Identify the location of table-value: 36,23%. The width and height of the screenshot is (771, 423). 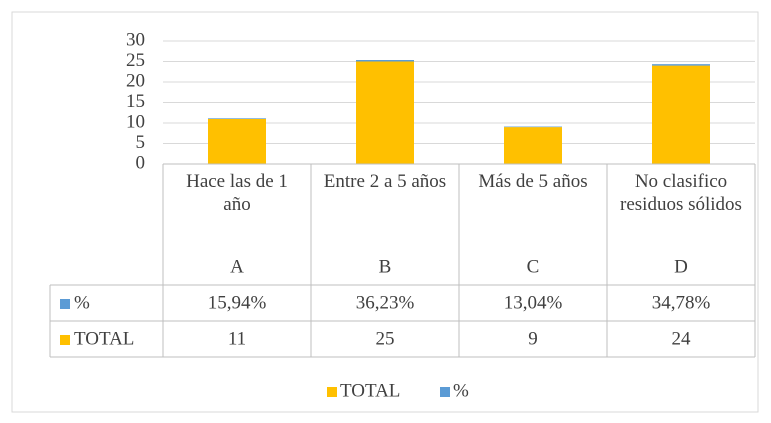
(385, 302).